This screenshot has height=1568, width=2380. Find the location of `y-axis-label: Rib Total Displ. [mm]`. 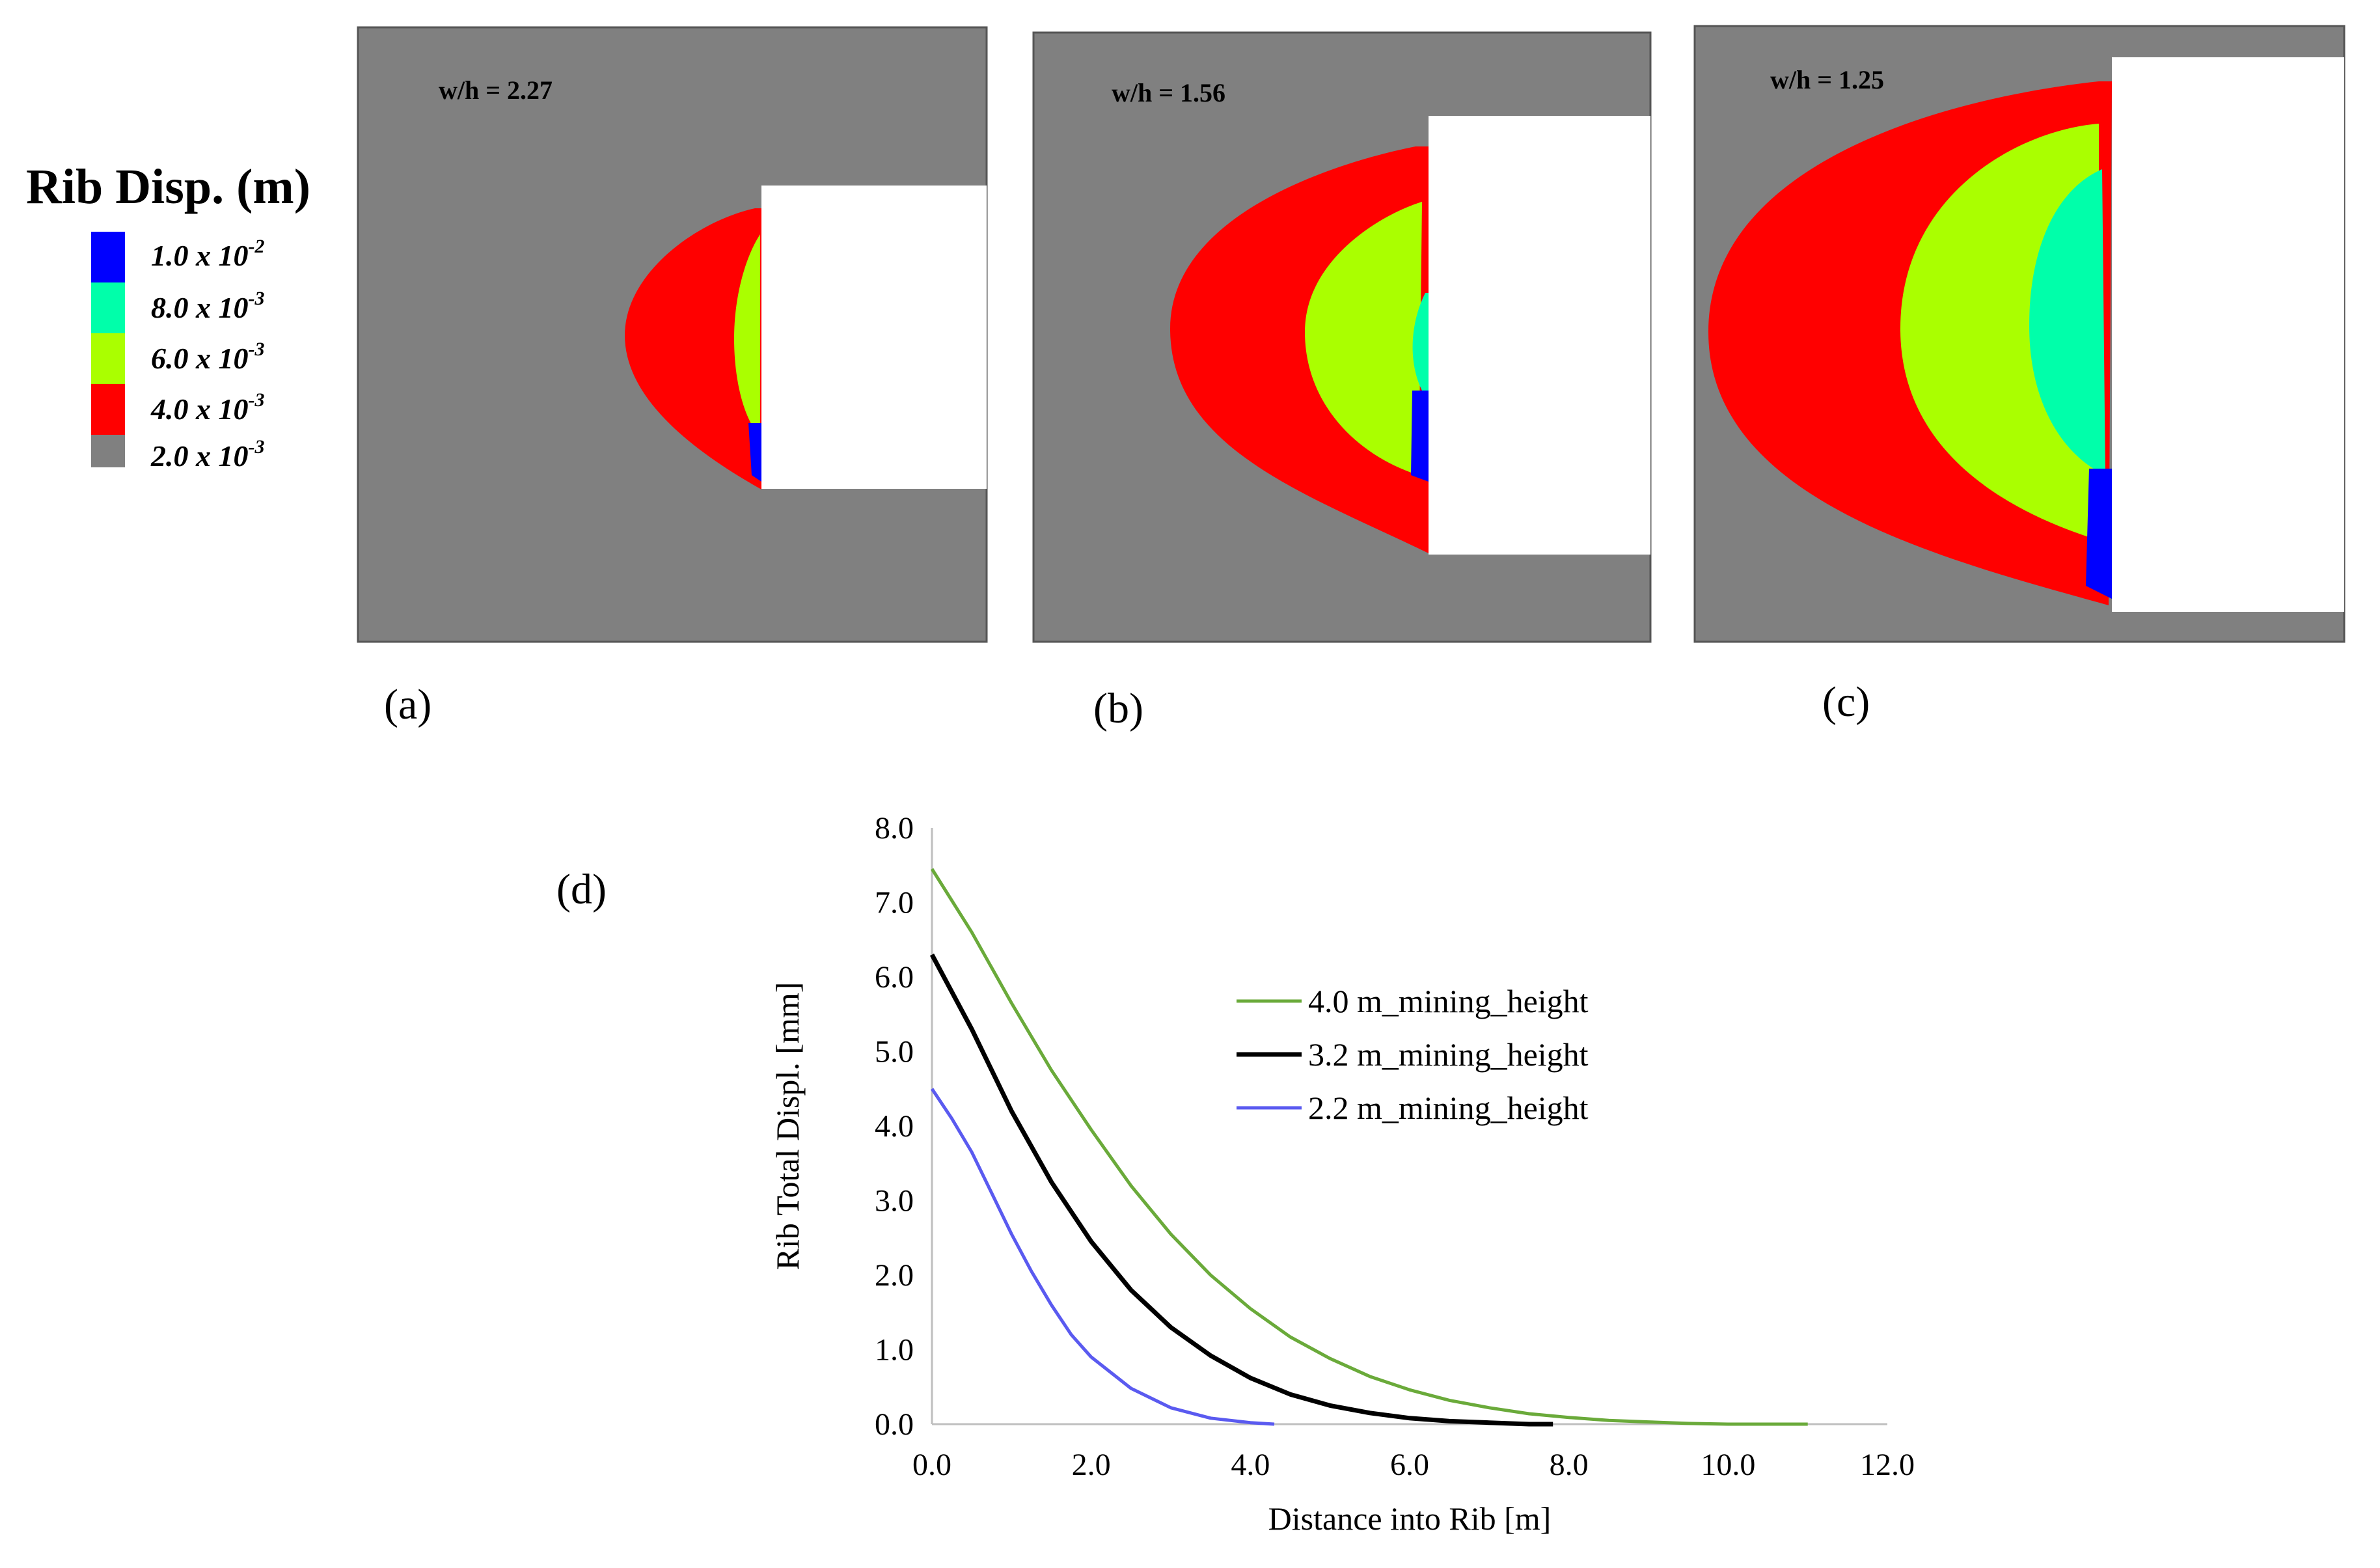

y-axis-label: Rib Total Displ. [mm] is located at coordinates (787, 1126).